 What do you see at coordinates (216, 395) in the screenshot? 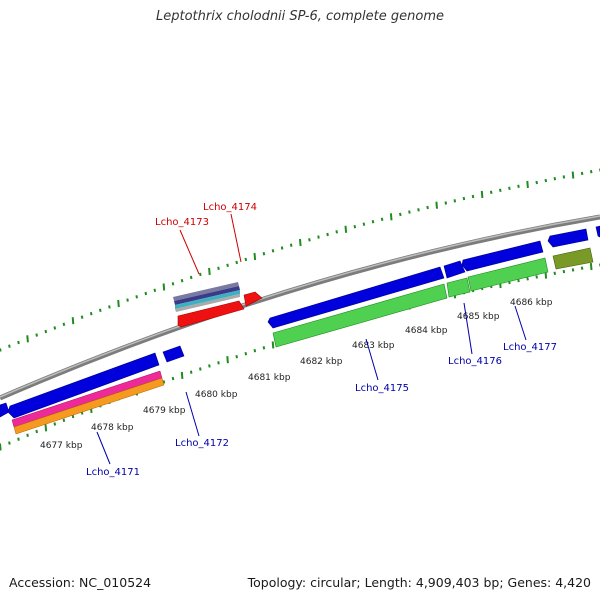
I see `scale-label: 4680 kbp` at bounding box center [216, 395].